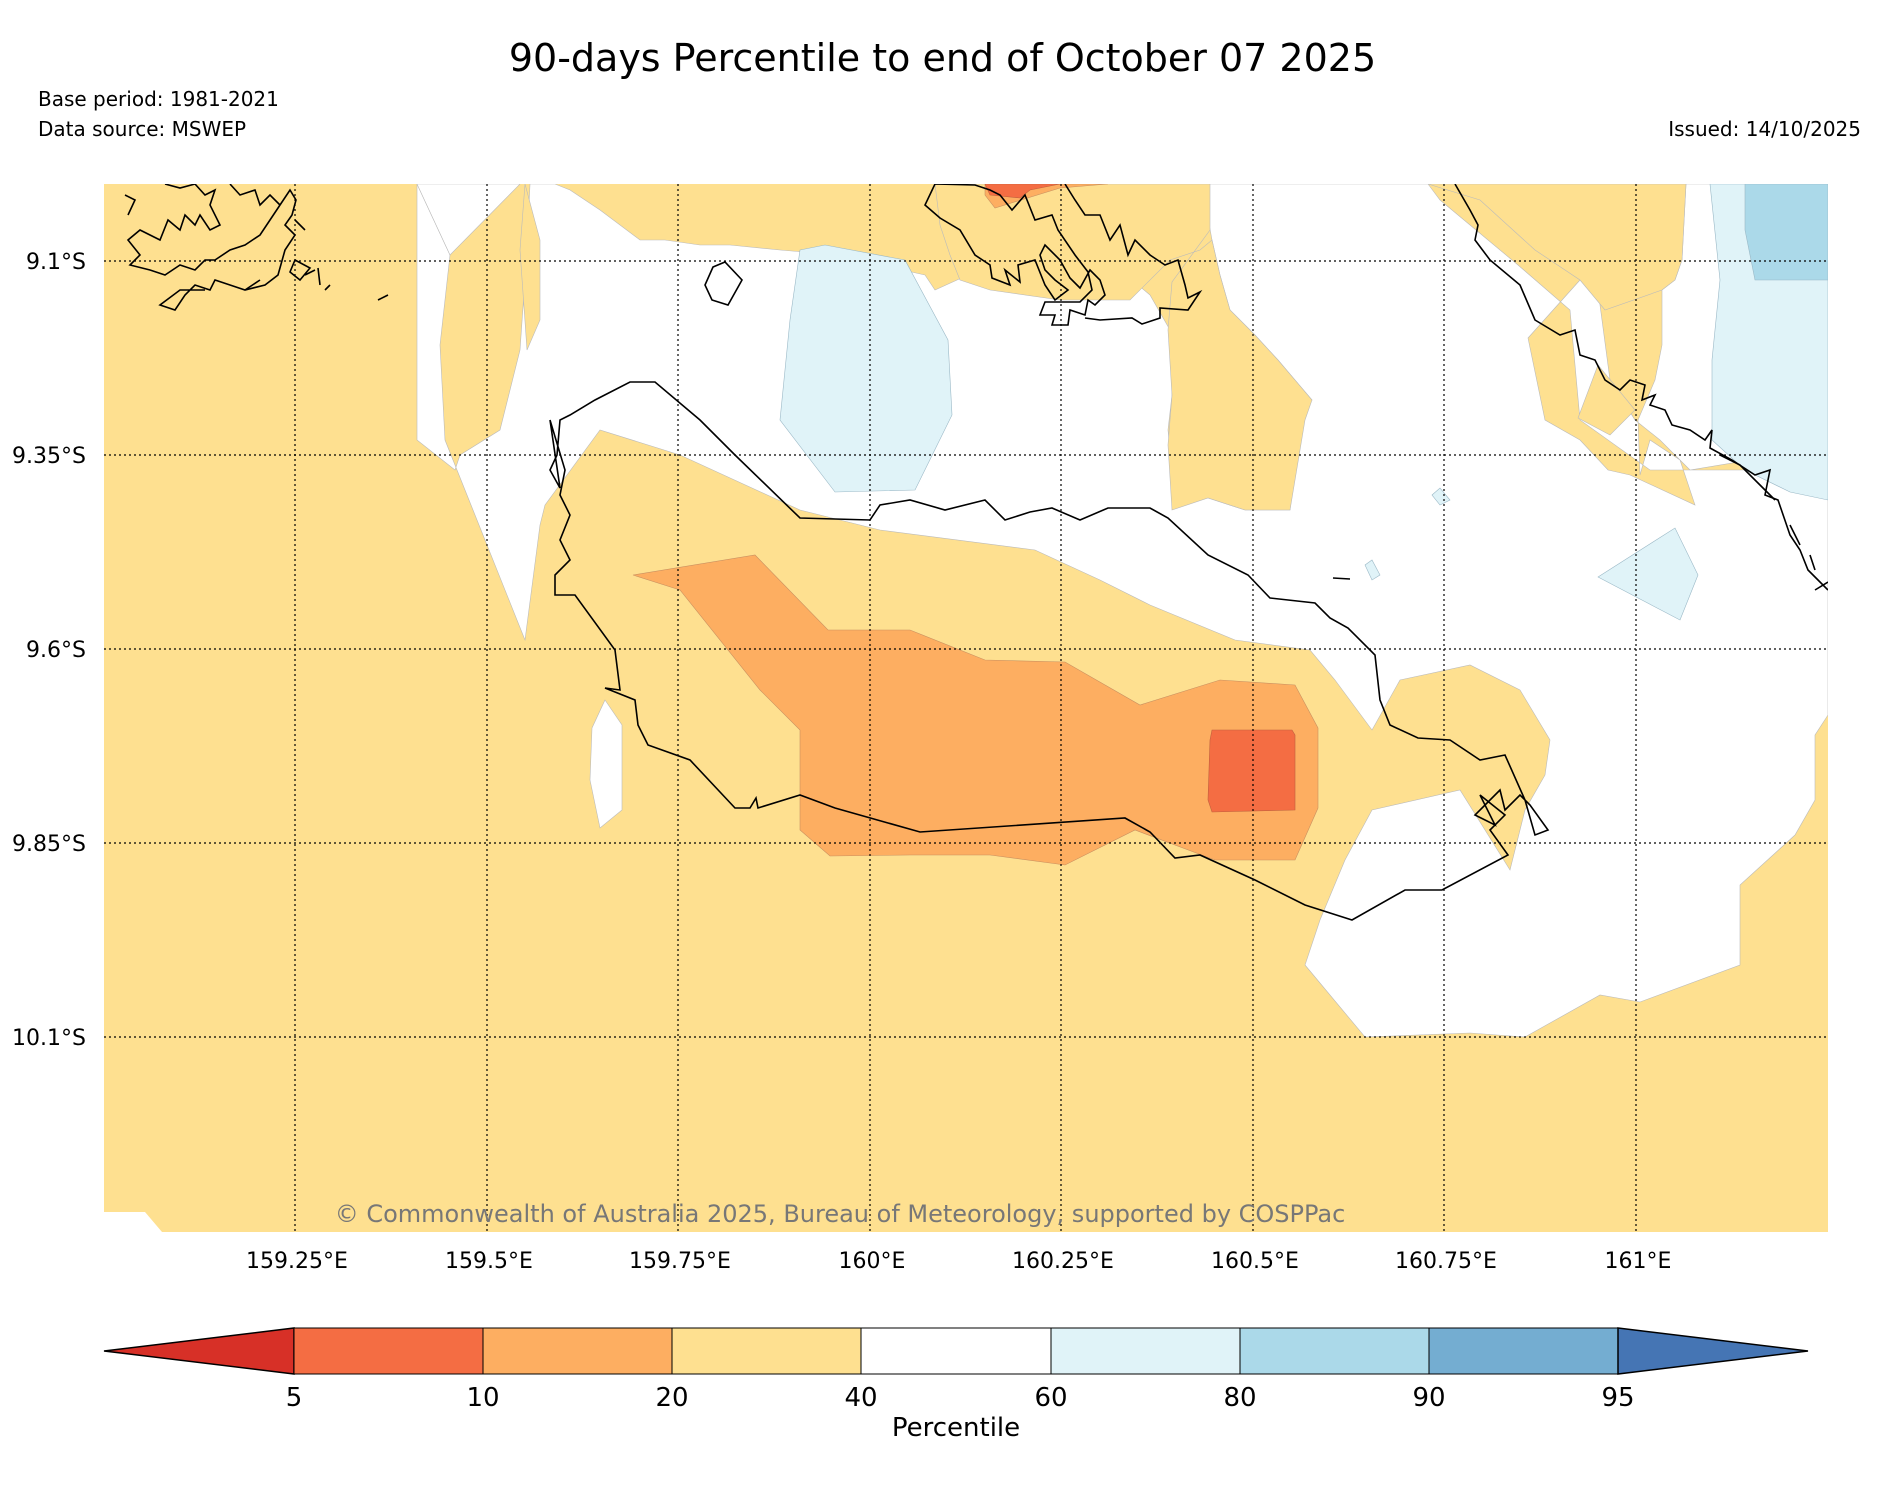 This screenshot has width=1885, height=1494. I want to click on coastline-florida-islands, so click(1015, 255).